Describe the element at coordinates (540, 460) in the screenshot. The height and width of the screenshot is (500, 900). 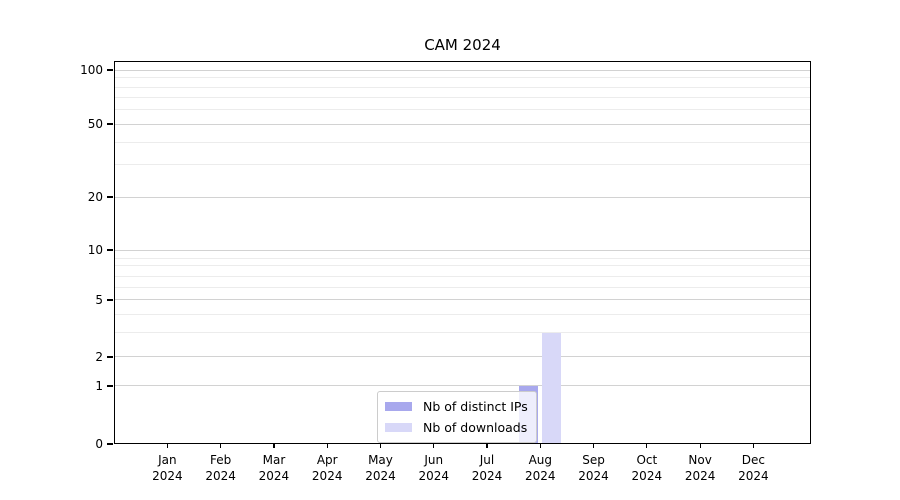
I see `x-tick-line: Aug` at that location.